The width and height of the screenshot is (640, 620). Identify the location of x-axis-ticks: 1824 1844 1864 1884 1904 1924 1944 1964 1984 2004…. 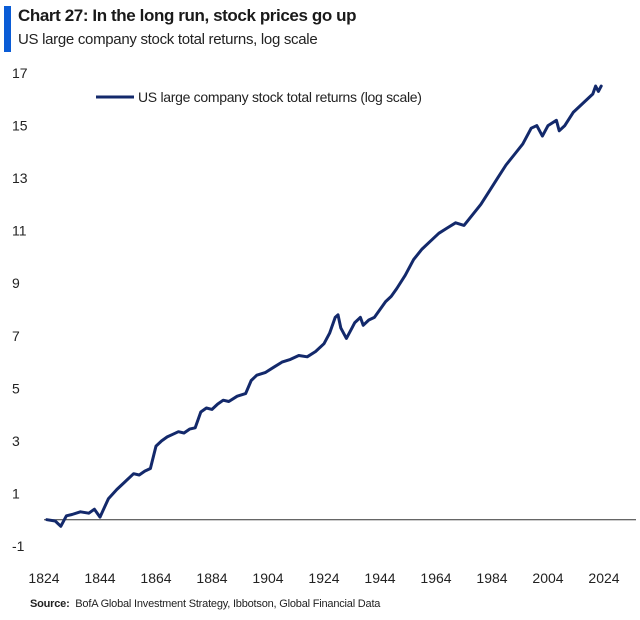
(323, 578).